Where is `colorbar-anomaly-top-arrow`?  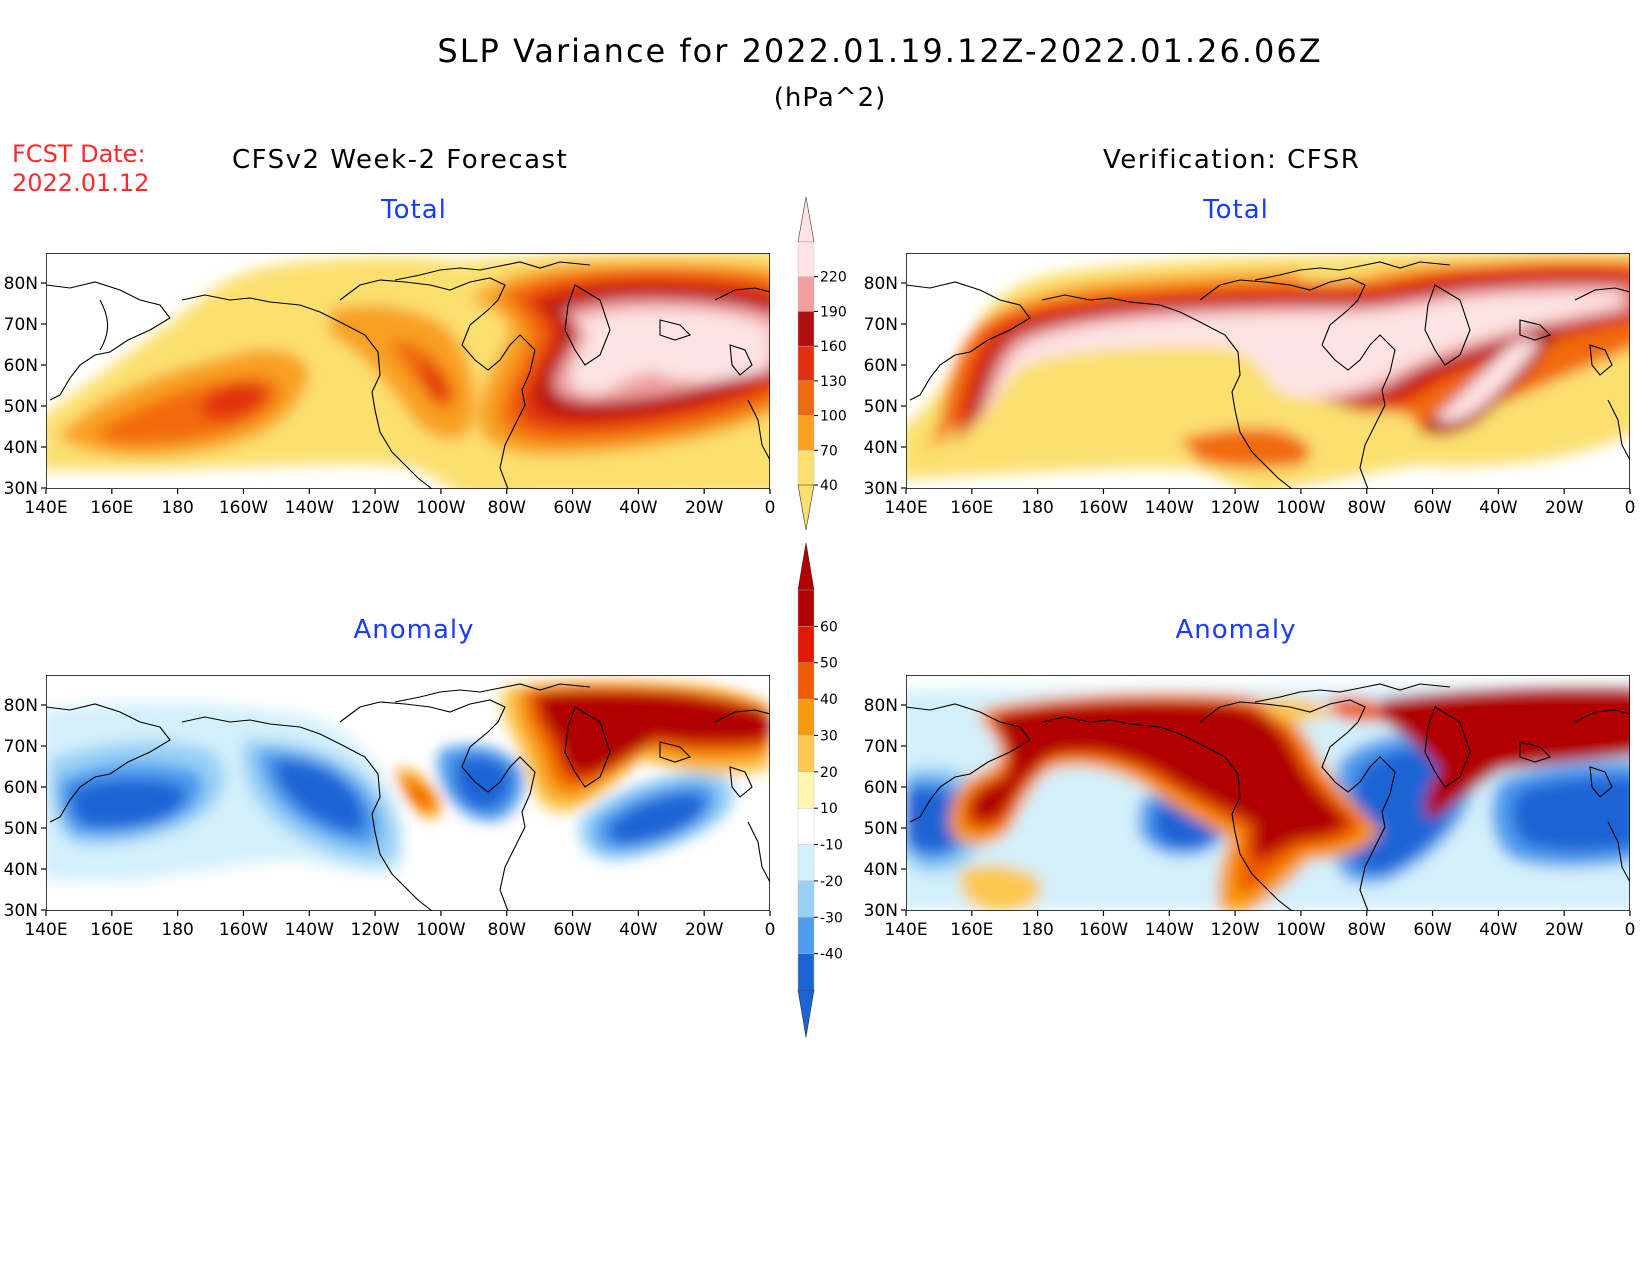
colorbar-anomaly-top-arrow is located at coordinates (806, 566).